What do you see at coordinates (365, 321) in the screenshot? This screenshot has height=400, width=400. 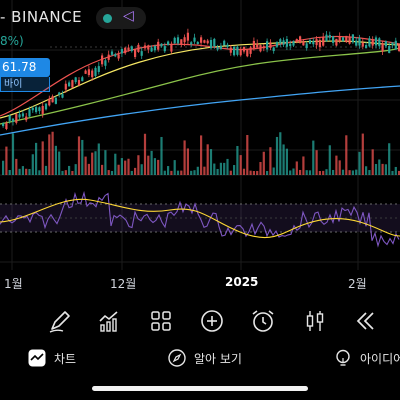 I see `rewind-icon` at bounding box center [365, 321].